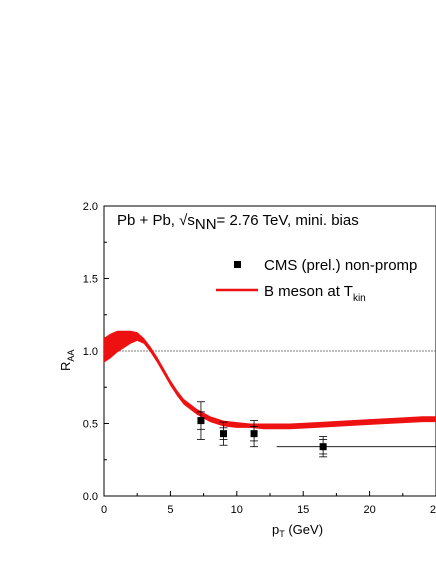 The height and width of the screenshot is (564, 436). I want to click on legend-marker-cms, so click(237, 264).